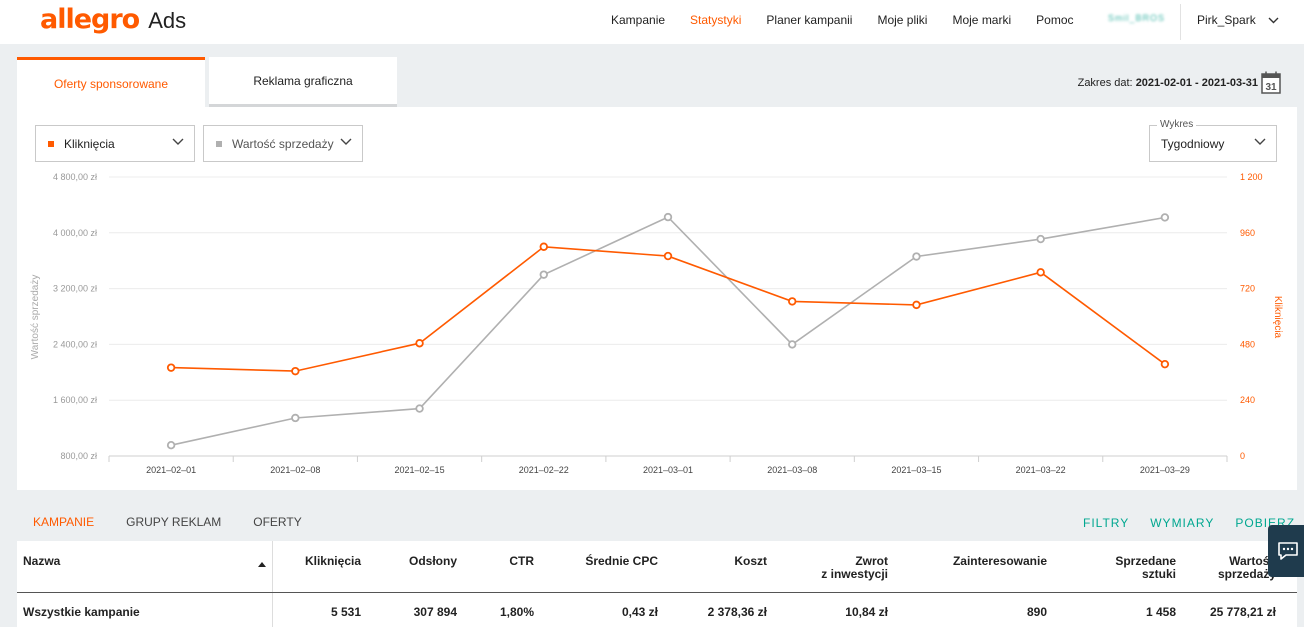  What do you see at coordinates (1055, 20) in the screenshot?
I see `nav-item-pomoc: Pomoc` at bounding box center [1055, 20].